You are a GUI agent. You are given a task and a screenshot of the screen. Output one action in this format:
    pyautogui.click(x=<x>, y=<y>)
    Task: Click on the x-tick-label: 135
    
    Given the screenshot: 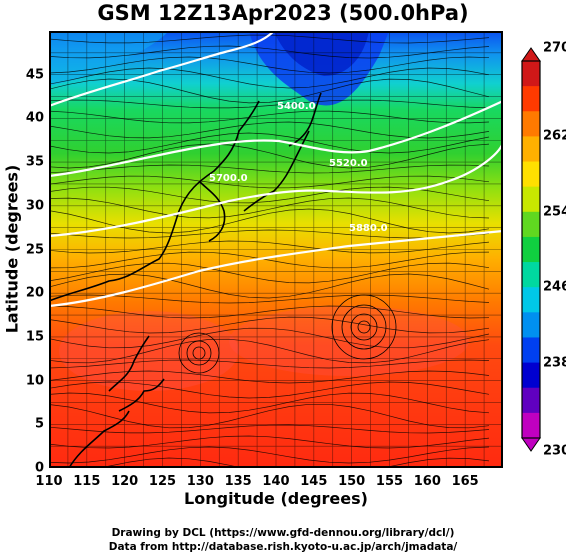 What is the action you would take?
    pyautogui.click(x=238, y=481)
    